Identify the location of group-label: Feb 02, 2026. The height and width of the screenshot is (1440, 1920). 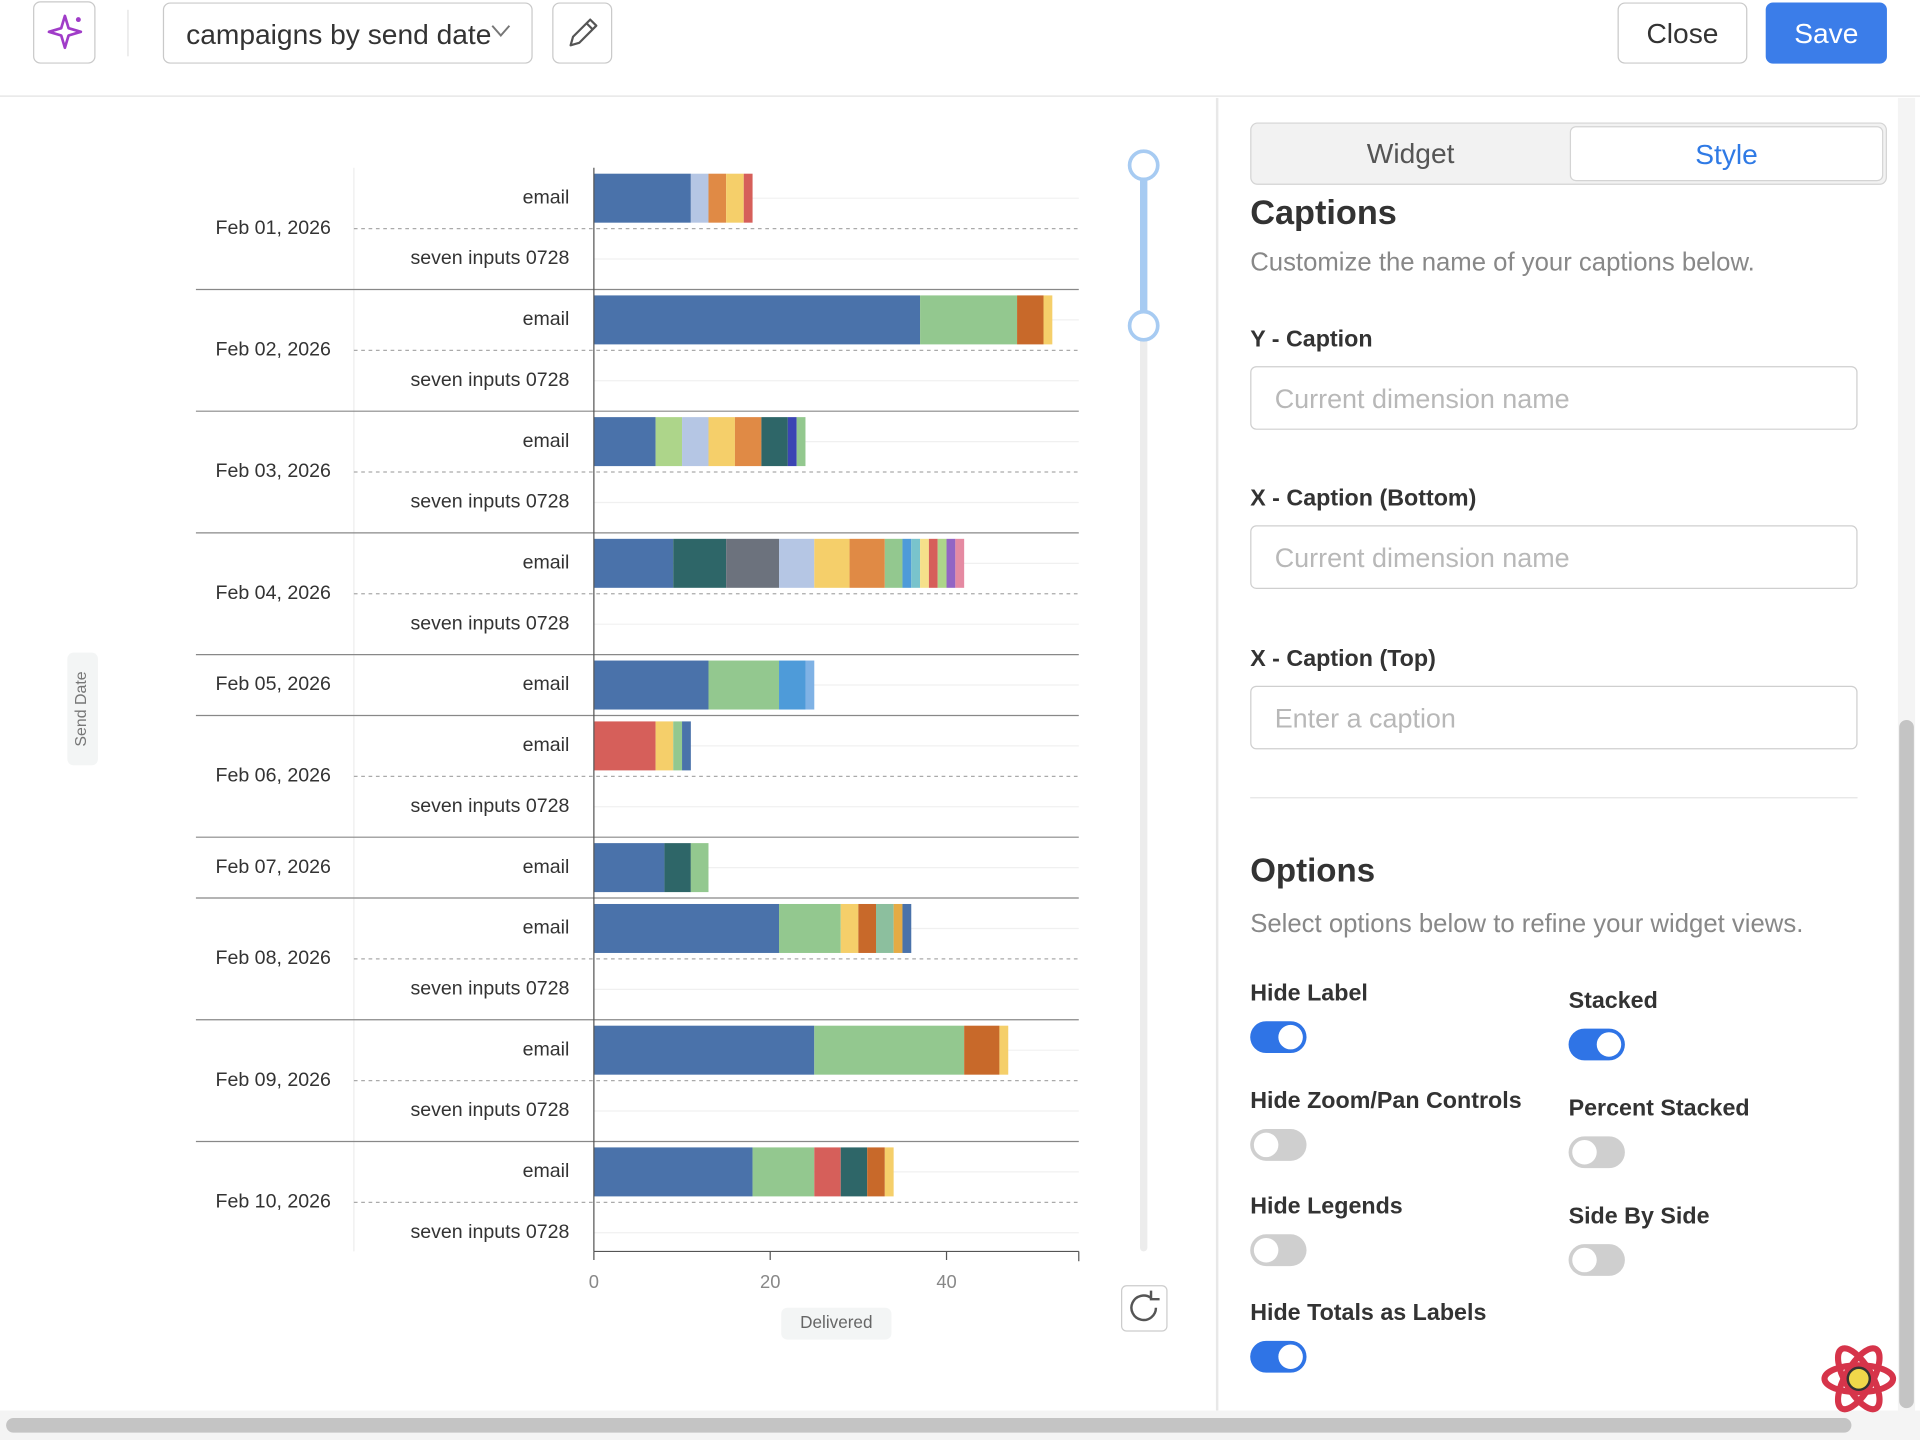
(273, 349).